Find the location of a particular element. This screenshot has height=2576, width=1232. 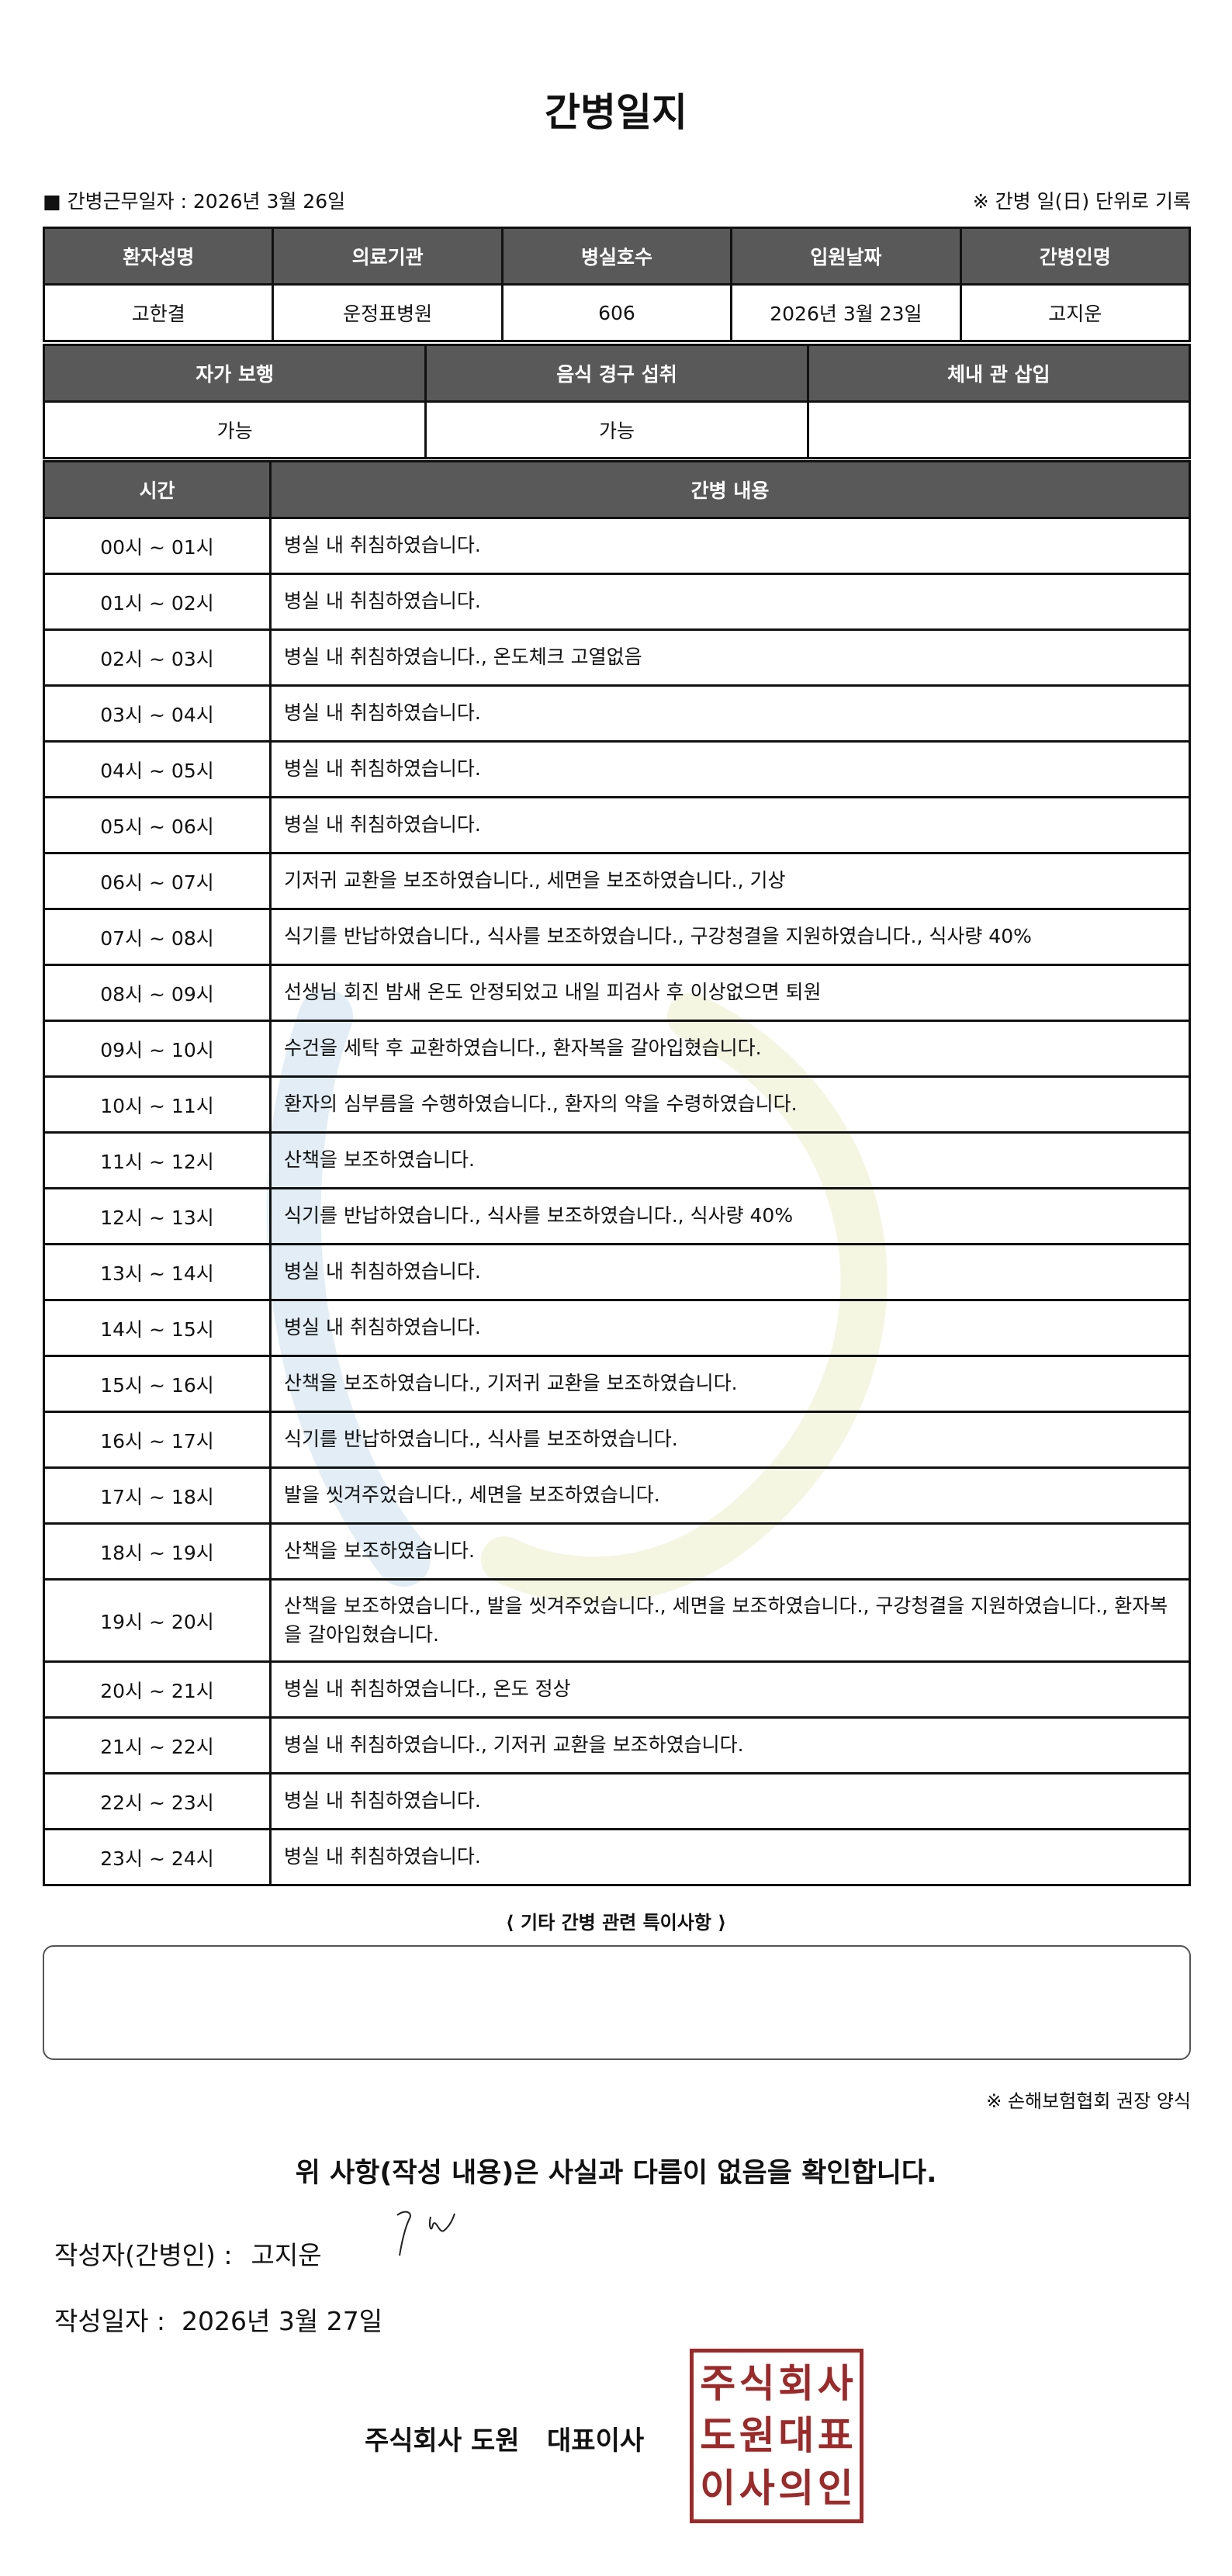

header-time: 시간 is located at coordinates (157, 490).